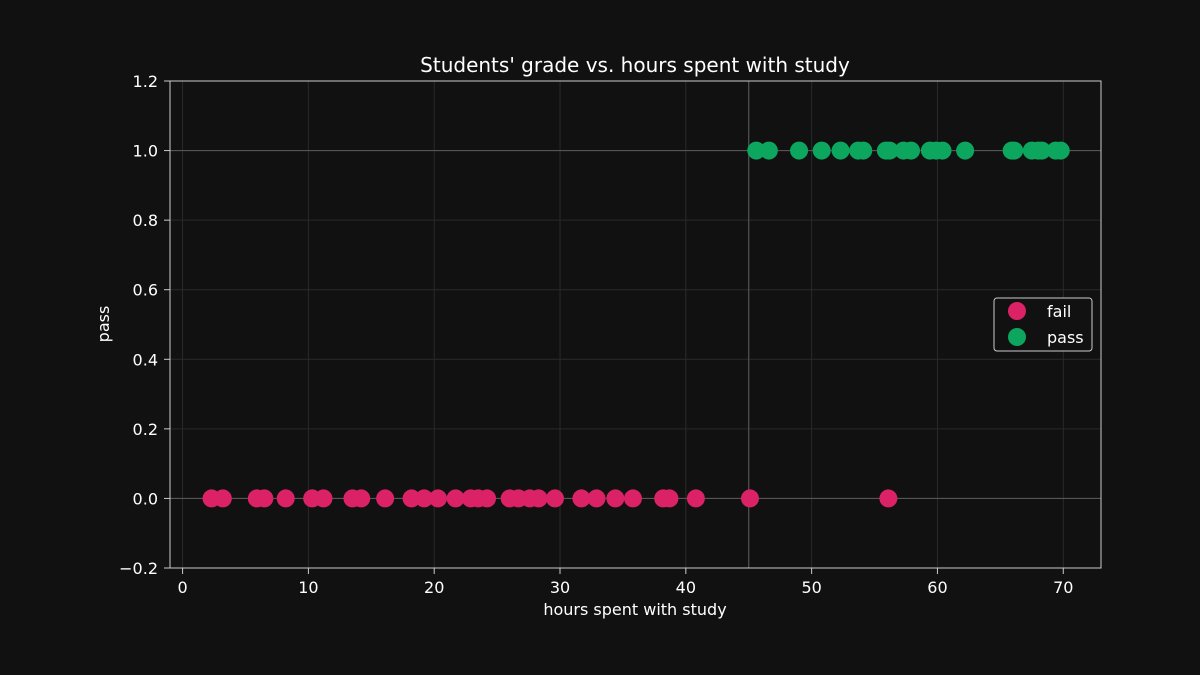 The height and width of the screenshot is (675, 1200). Describe the element at coordinates (1063, 587) in the screenshot. I see `x-tick-label: 70` at that location.